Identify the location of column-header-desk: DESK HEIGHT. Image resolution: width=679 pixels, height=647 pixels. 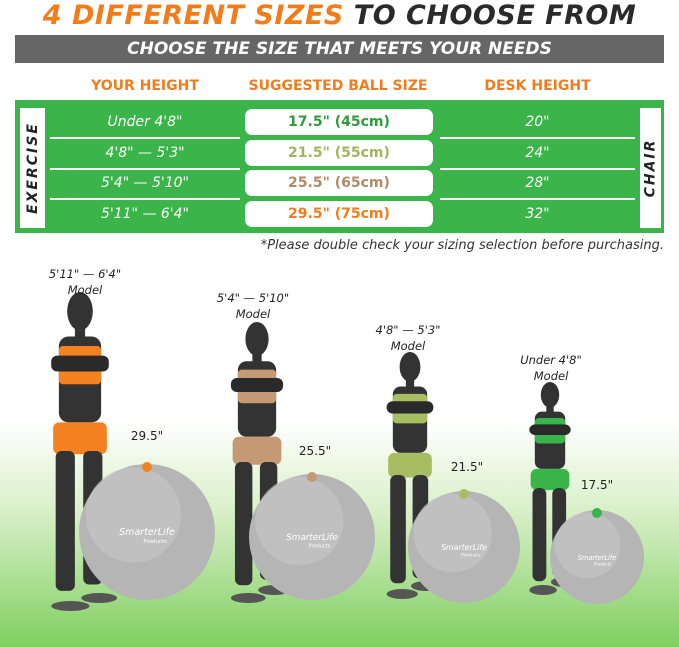
(537, 86).